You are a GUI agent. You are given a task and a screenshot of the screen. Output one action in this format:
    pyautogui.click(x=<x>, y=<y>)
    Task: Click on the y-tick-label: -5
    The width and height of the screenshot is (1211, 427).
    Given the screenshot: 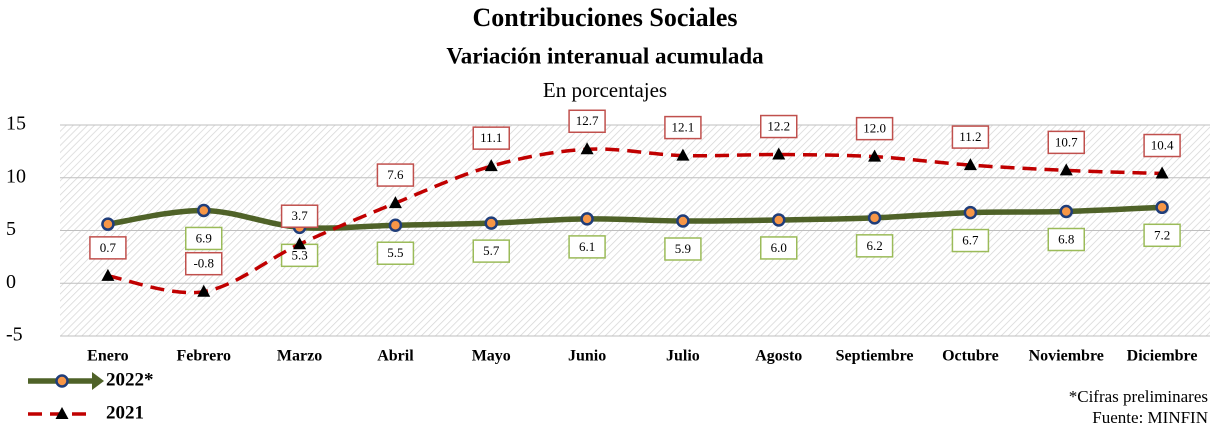 What is the action you would take?
    pyautogui.click(x=14, y=335)
    